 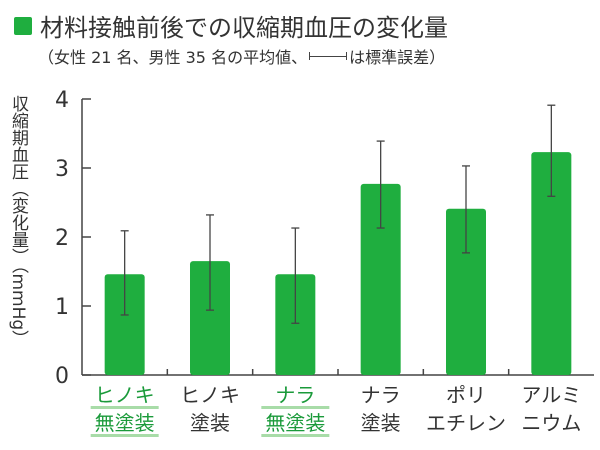 I want to click on x-tick-label: エチレン, so click(x=466, y=423).